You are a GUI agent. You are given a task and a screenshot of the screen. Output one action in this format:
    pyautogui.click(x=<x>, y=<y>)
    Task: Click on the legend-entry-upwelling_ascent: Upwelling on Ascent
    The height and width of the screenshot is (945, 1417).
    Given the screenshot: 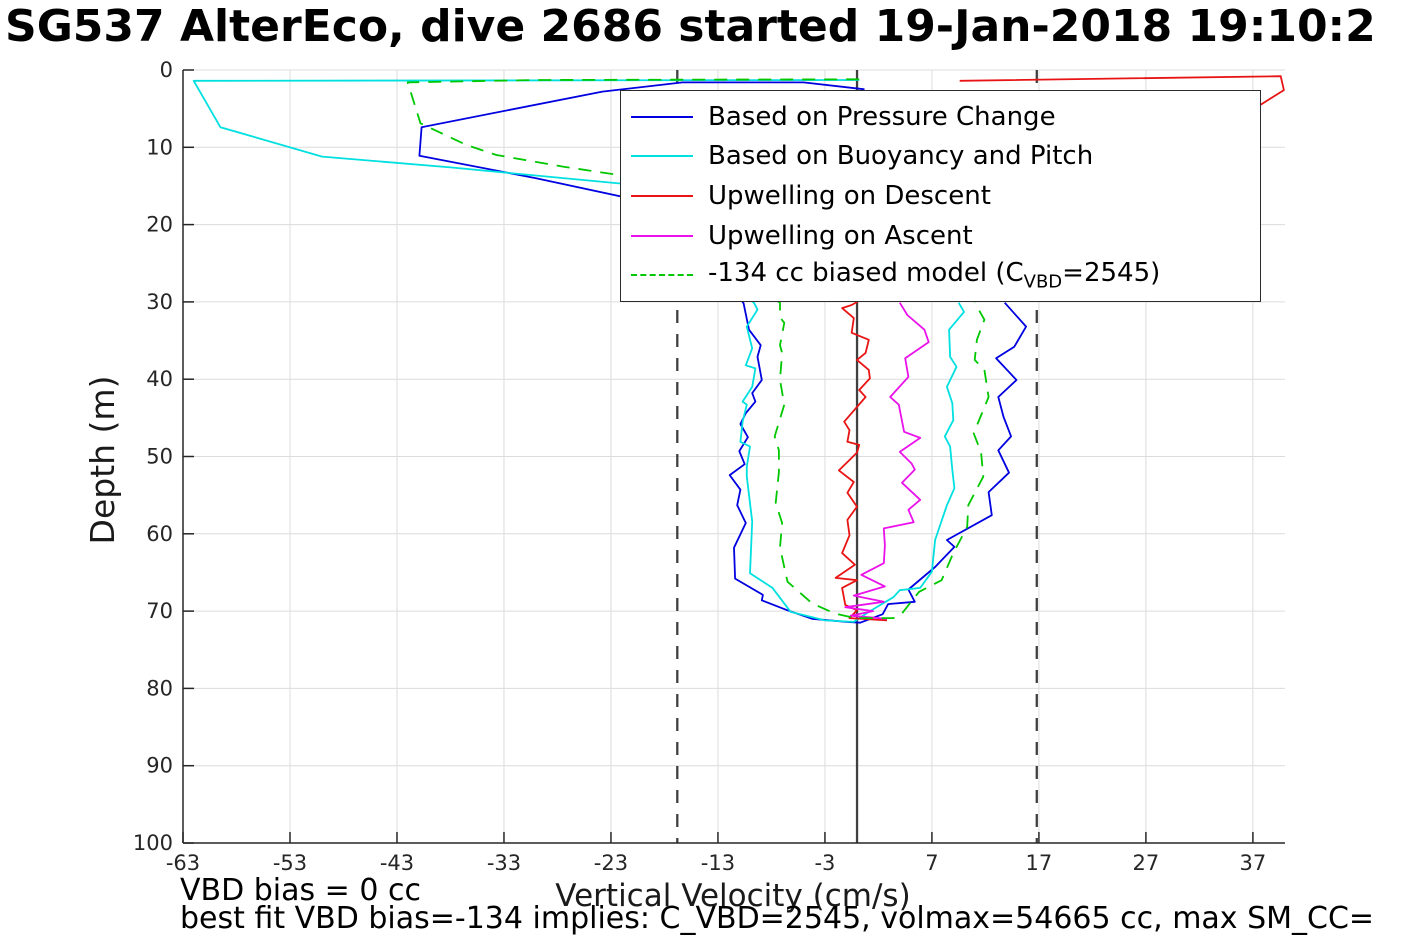 What is the action you would take?
    pyautogui.click(x=945, y=235)
    